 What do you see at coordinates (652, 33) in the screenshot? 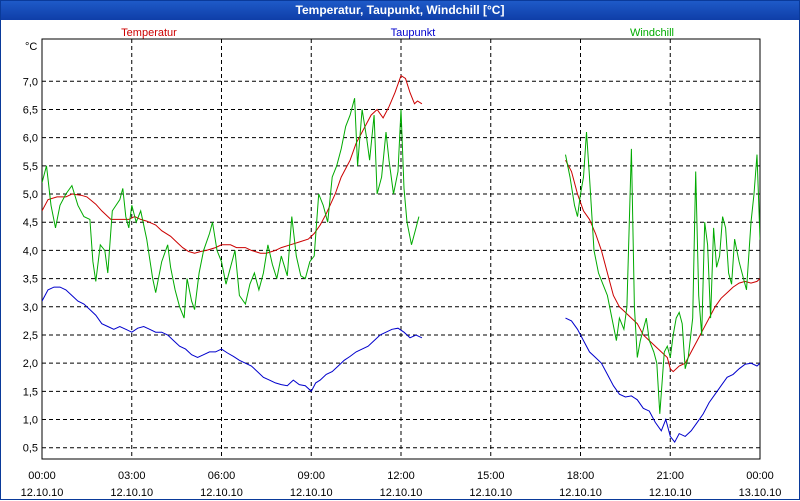
I see `legend-windchill: Windchill` at bounding box center [652, 33].